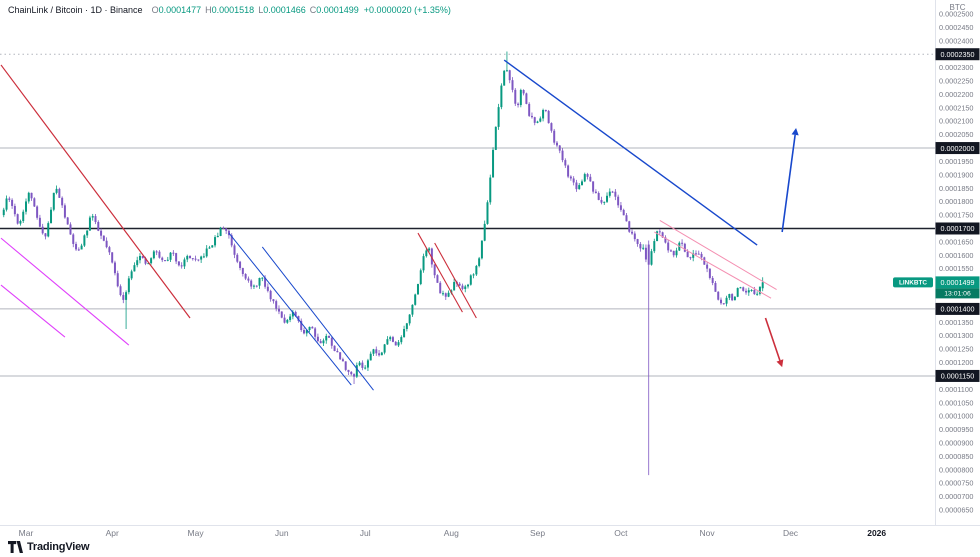 The width and height of the screenshot is (980, 557). I want to click on price-axis-label: 0.0001650, so click(956, 241).